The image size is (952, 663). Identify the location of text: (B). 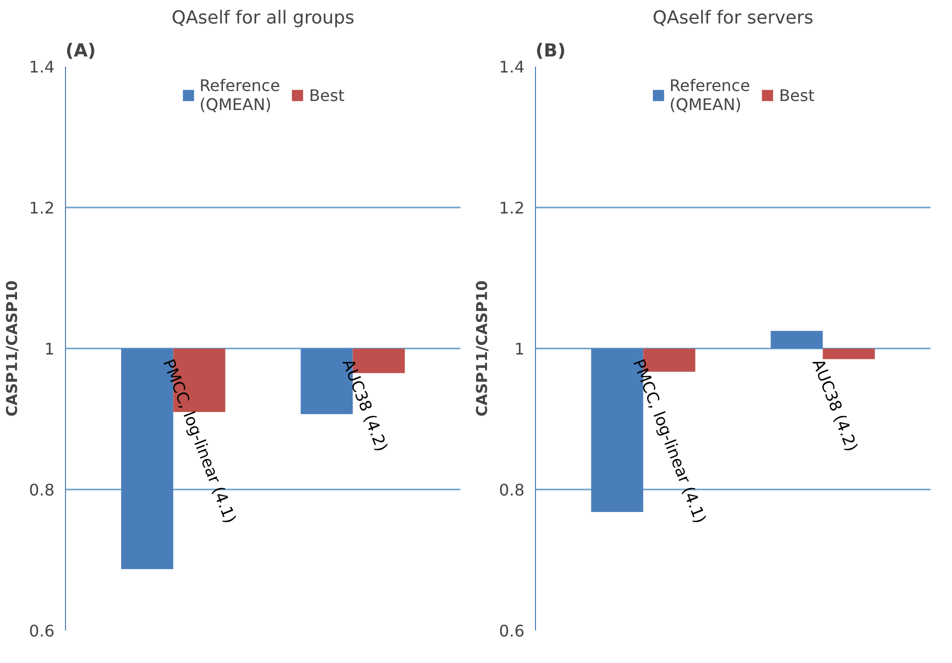
(551, 51).